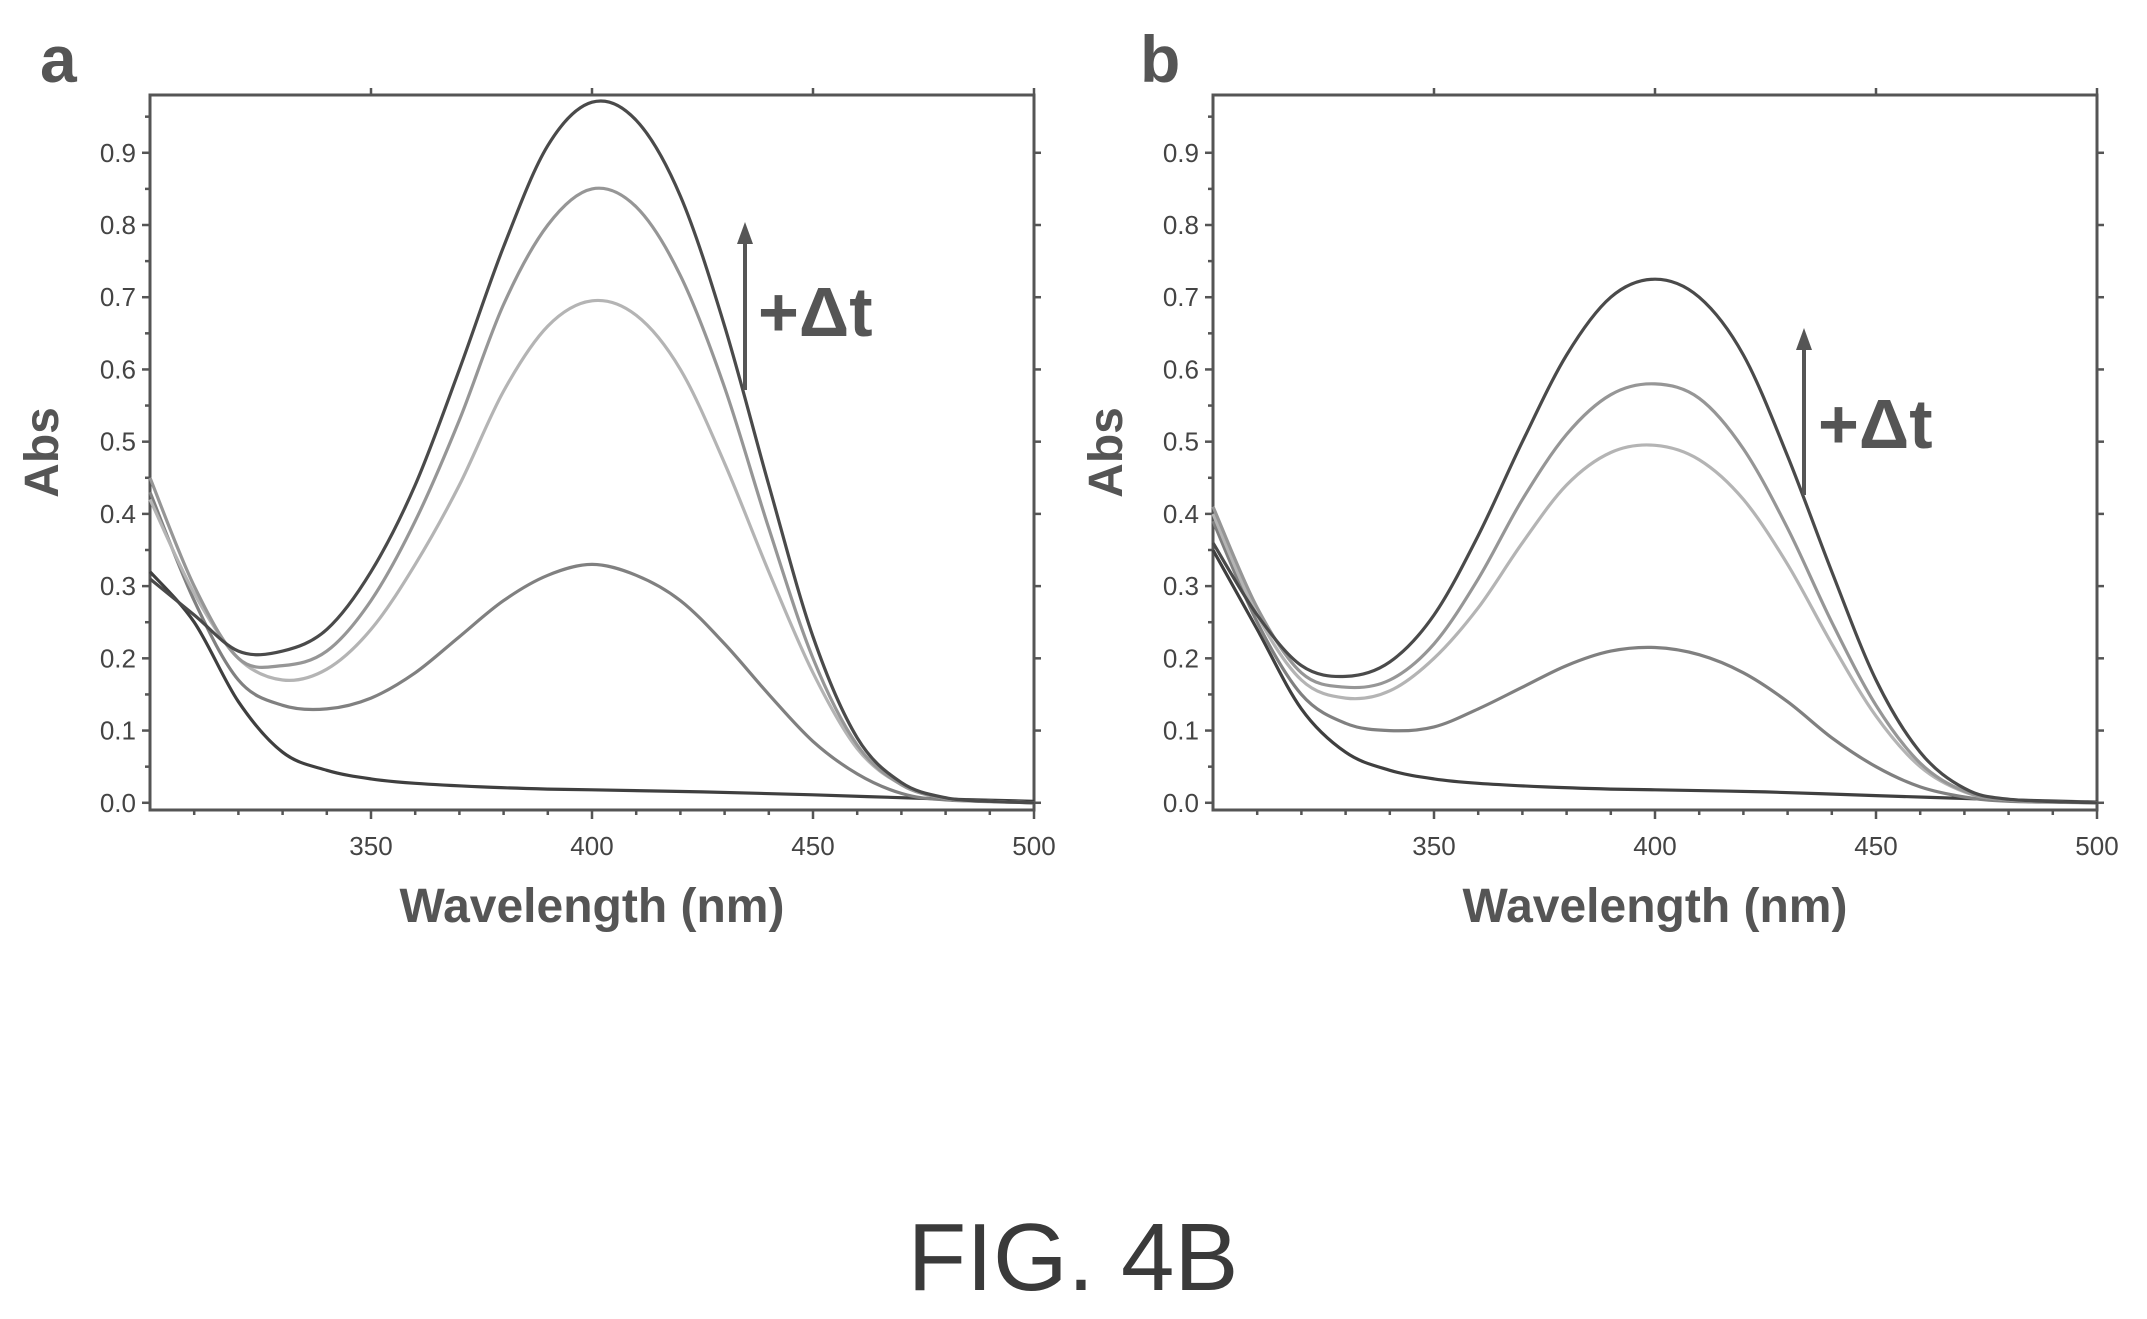  Describe the element at coordinates (59, 59) in the screenshot. I see `panel-letter: a` at that location.